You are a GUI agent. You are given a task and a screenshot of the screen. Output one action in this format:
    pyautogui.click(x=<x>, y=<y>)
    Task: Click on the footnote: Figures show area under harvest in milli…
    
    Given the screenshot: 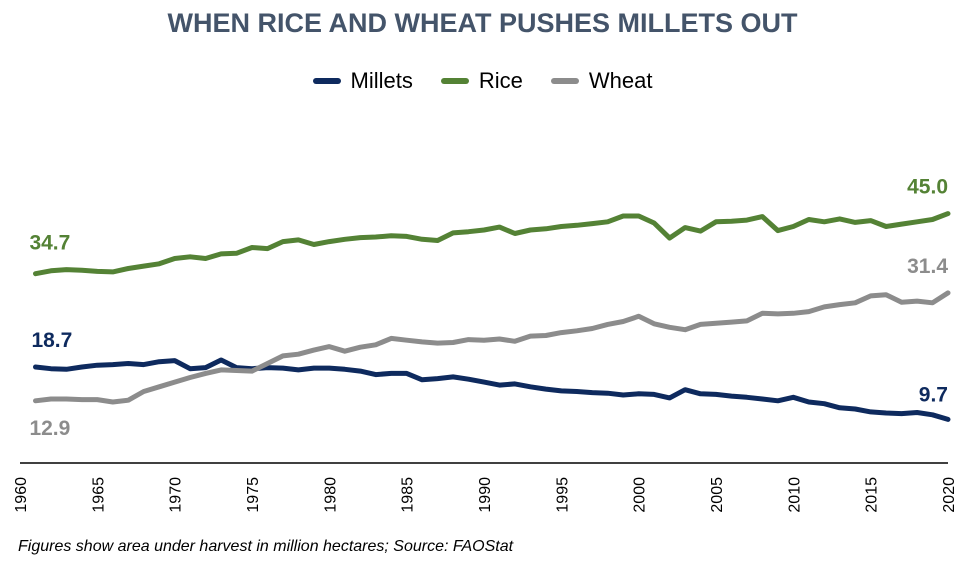 What is the action you would take?
    pyautogui.click(x=266, y=546)
    